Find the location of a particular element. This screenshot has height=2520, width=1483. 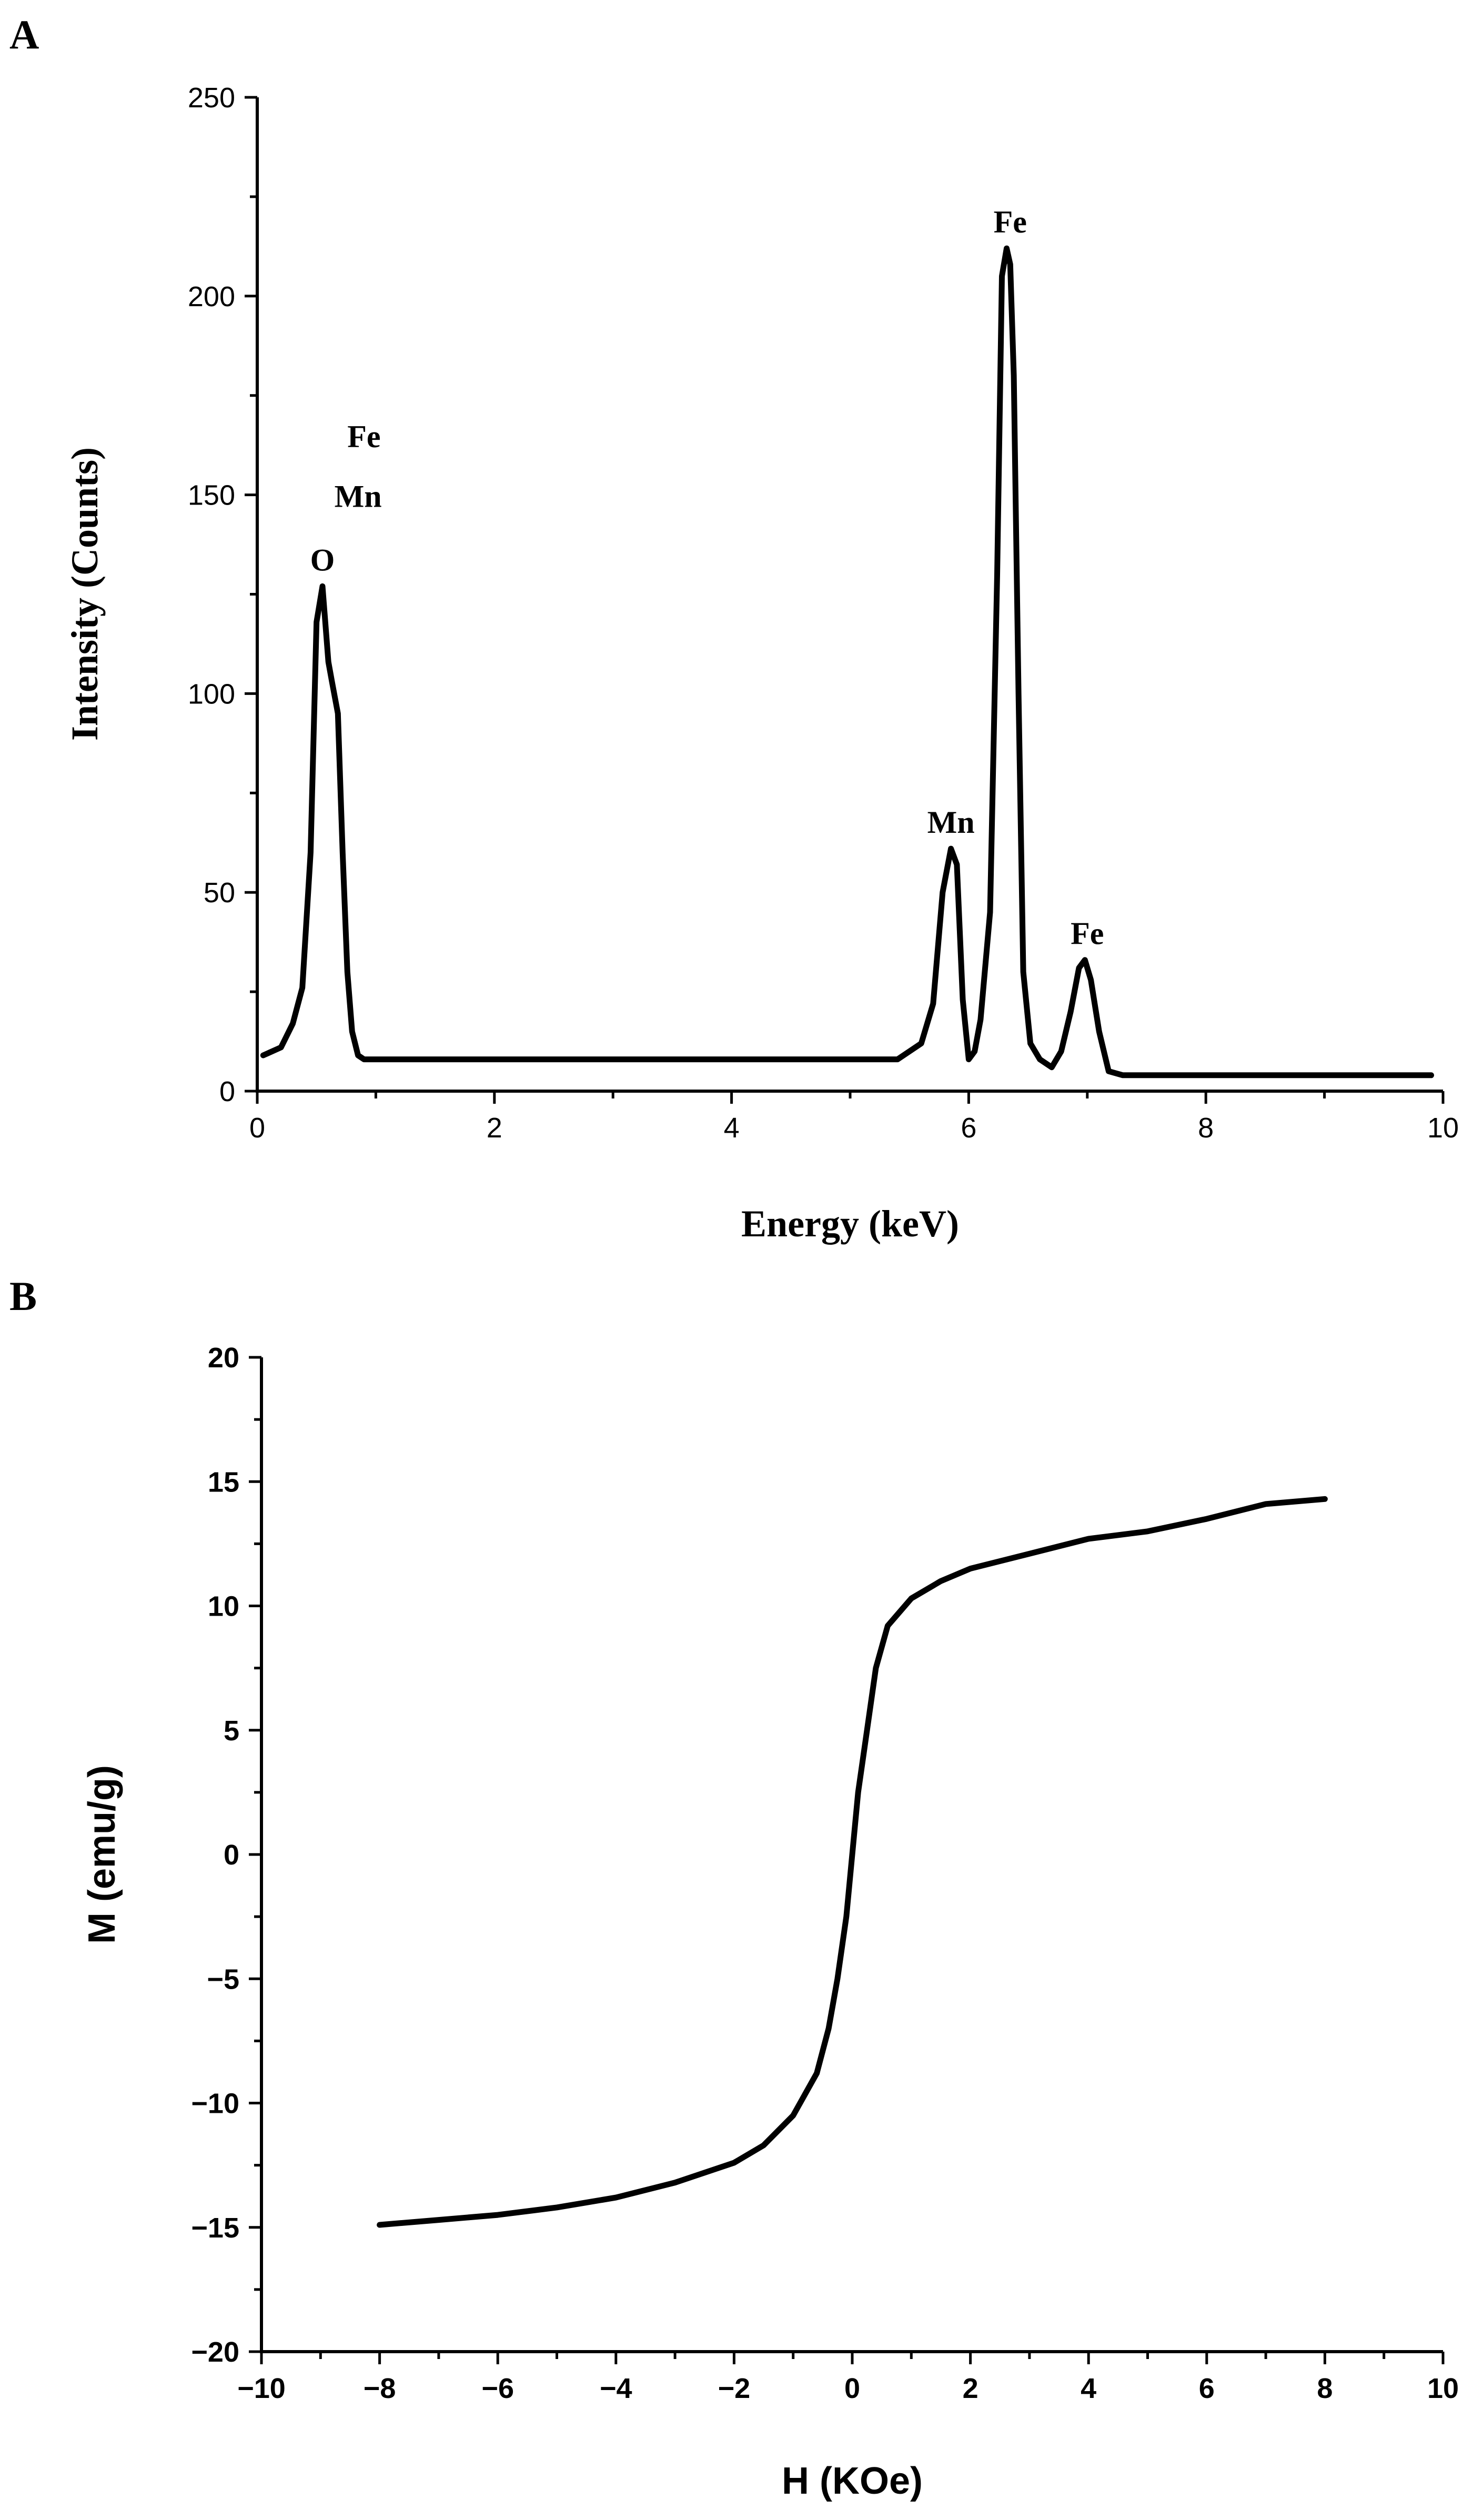

panel-b-label: B is located at coordinates (23, 1296).